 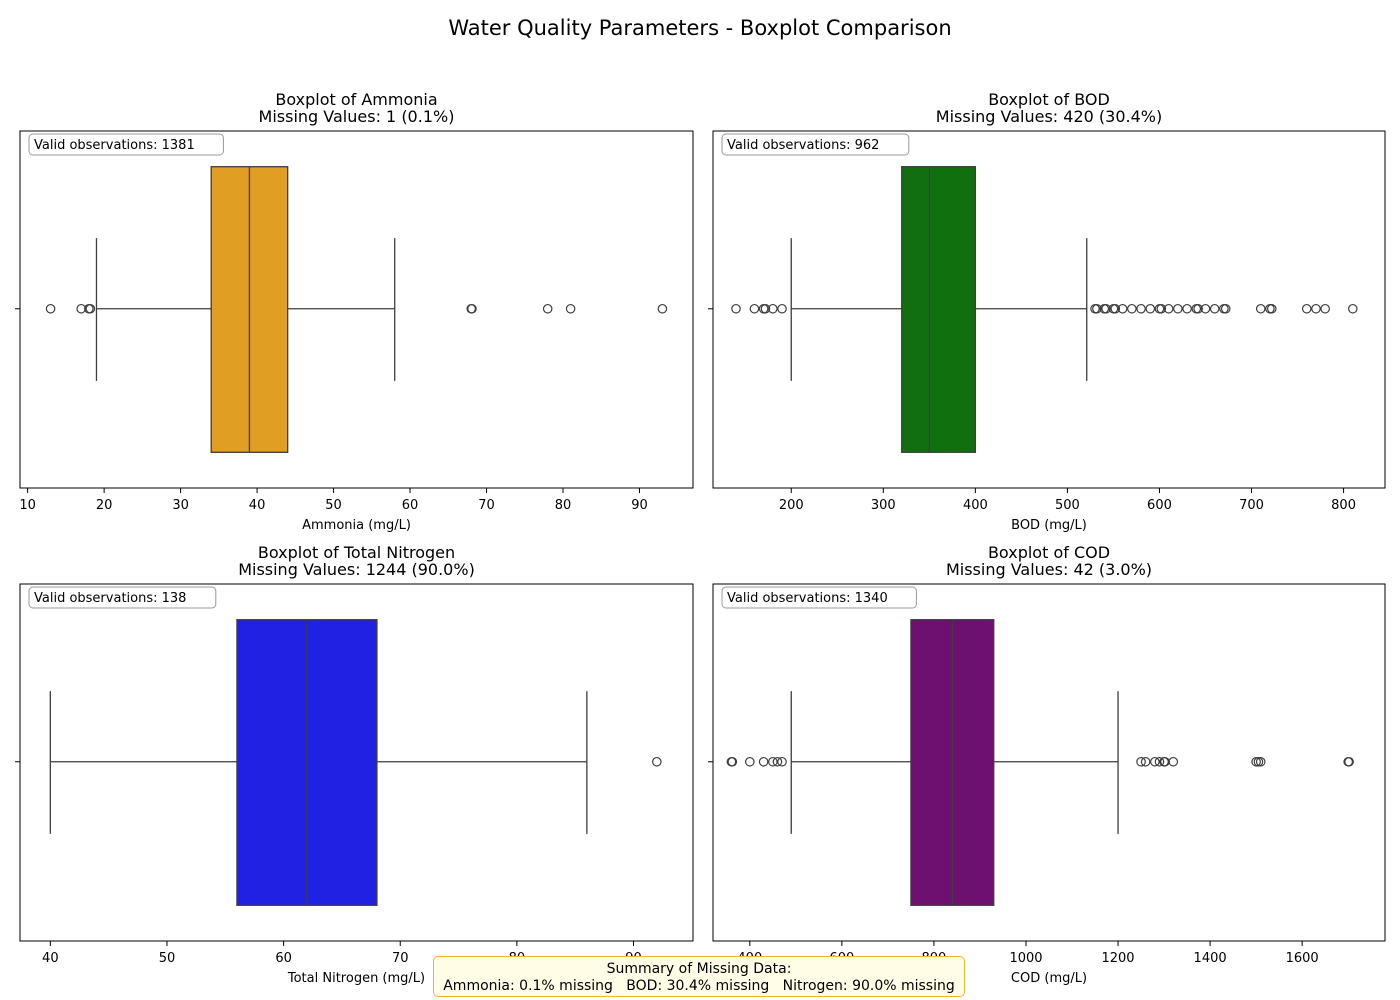 I want to click on x-tick-label: 30, so click(x=180, y=505).